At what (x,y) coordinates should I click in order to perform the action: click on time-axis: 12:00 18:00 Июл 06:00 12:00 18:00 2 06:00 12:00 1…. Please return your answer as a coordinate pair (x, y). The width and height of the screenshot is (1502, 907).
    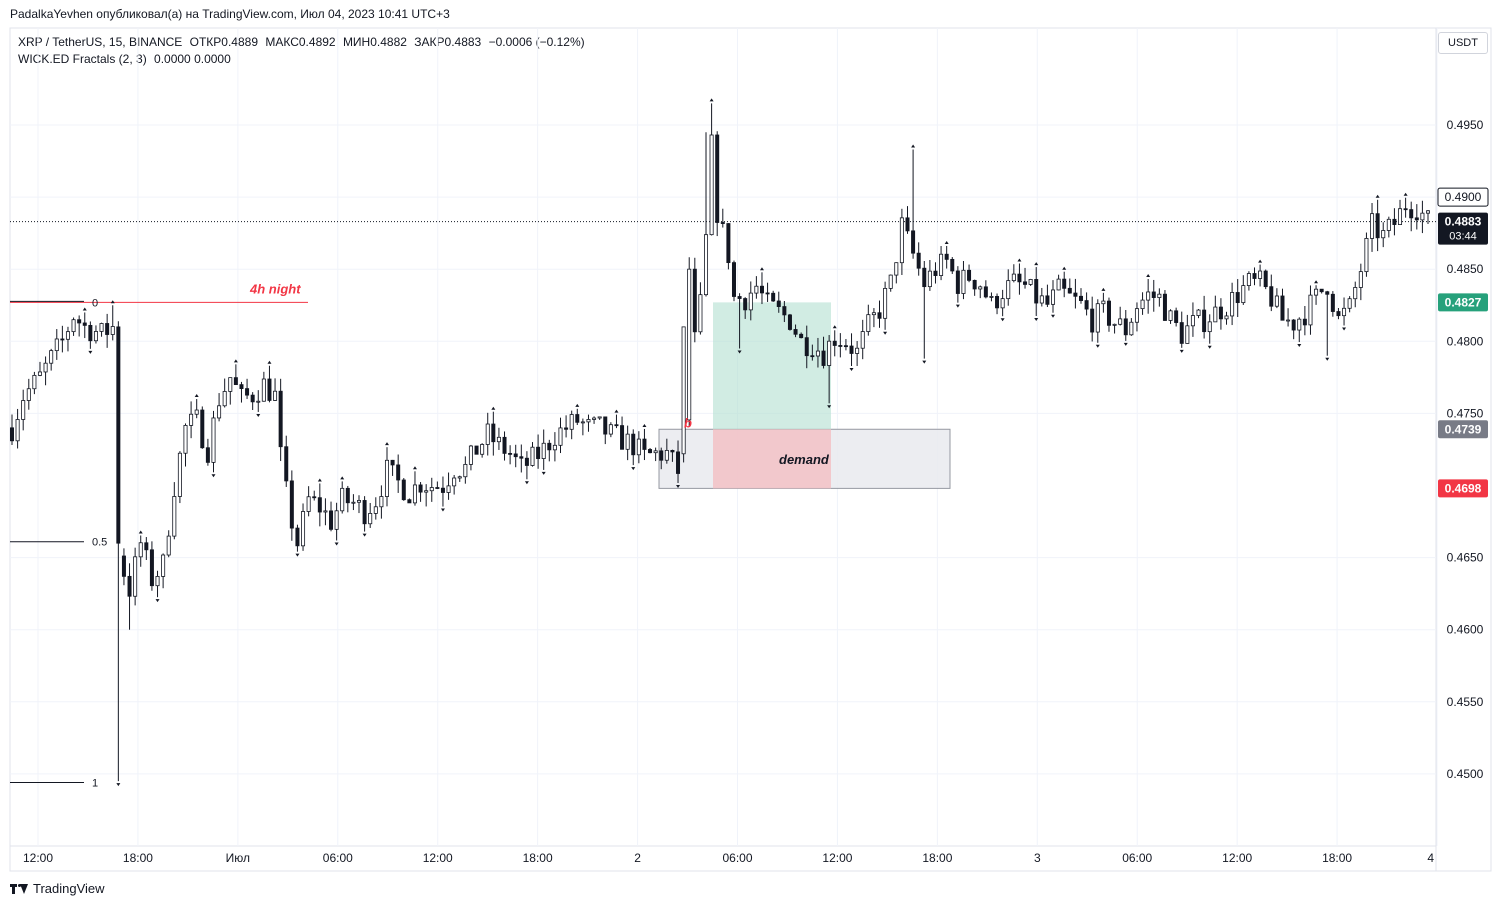
    Looking at the image, I should click on (728, 858).